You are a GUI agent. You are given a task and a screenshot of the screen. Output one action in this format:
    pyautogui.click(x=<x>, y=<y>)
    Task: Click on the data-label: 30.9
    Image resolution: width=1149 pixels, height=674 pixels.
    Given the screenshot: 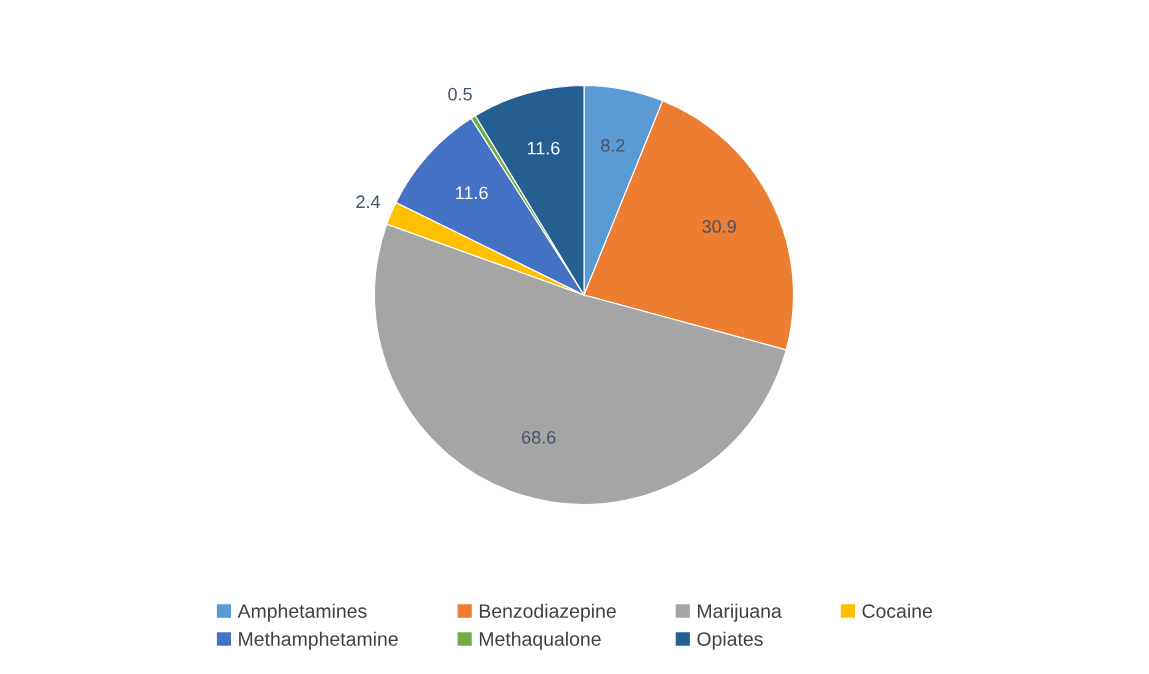 What is the action you would take?
    pyautogui.click(x=719, y=226)
    